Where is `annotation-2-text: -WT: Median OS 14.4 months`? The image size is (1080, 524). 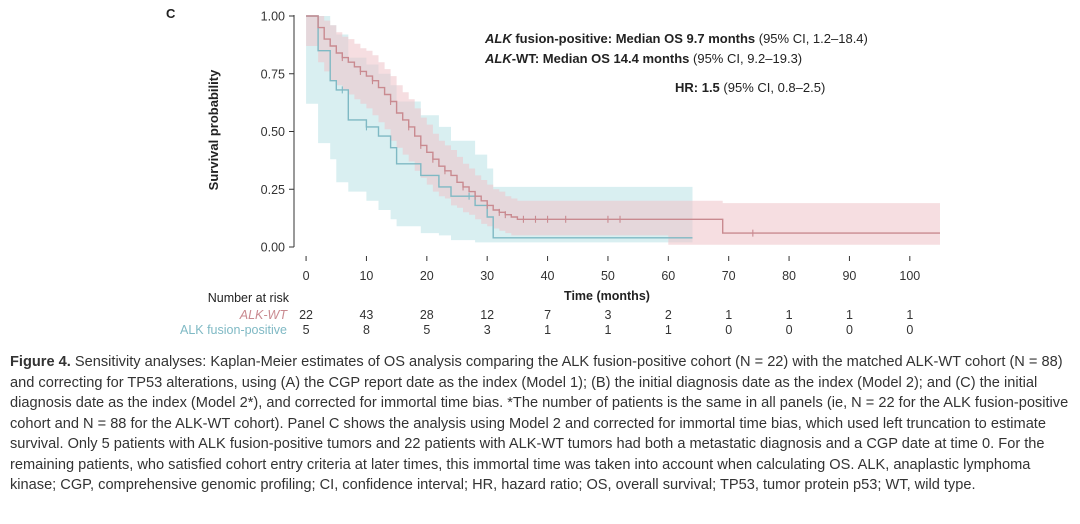
annotation-2-text: -WT: Median OS 14.4 months is located at coordinates (601, 58).